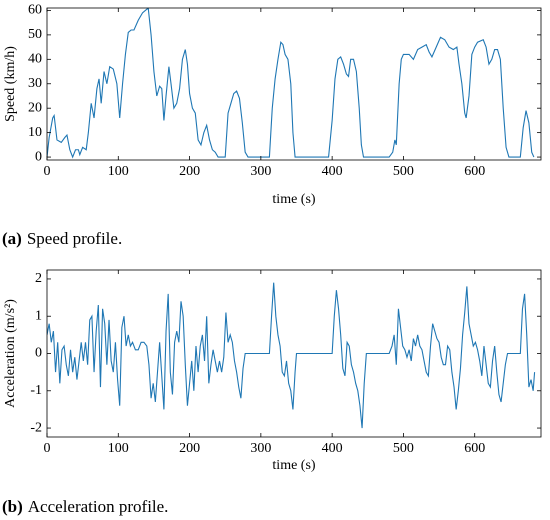 This screenshot has width=550, height=520. Describe the element at coordinates (35, 107) in the screenshot. I see `y-tick-label: 20` at that location.